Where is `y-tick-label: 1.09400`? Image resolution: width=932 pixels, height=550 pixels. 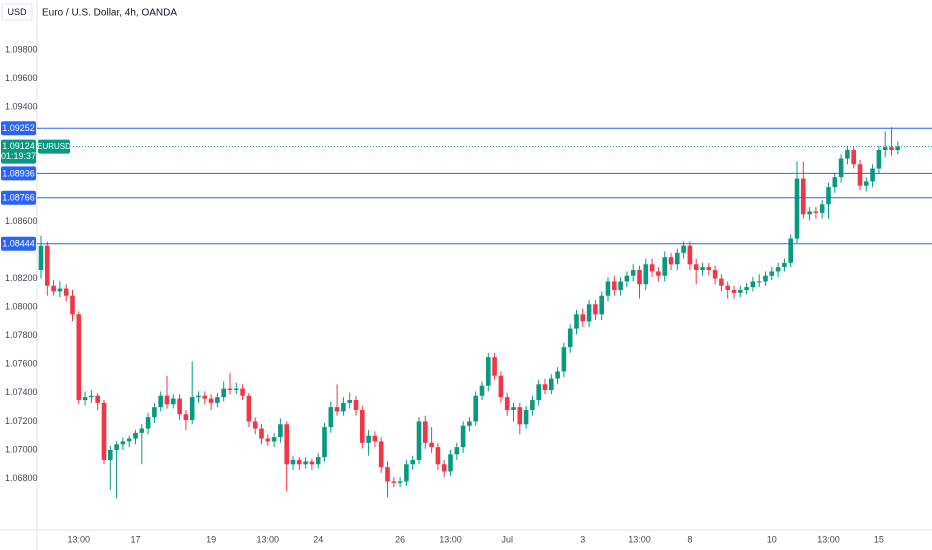 y-tick-label: 1.09400 is located at coordinates (21, 107).